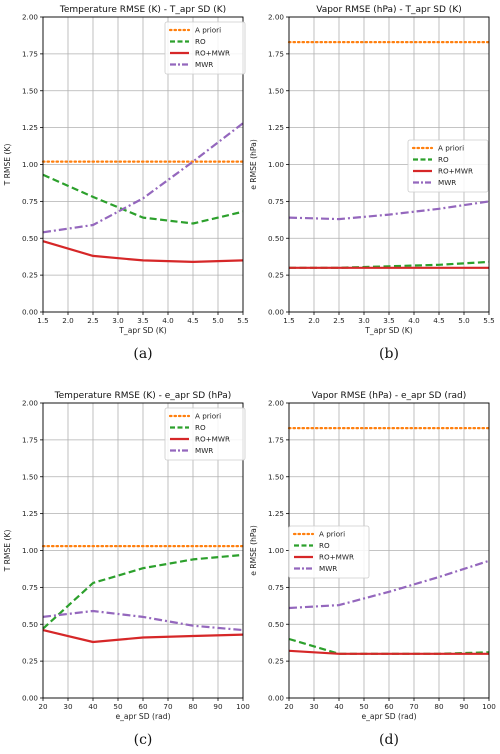 Image resolution: width=500 pixels, height=754 pixels. Describe the element at coordinates (388, 716) in the screenshot. I see `x-axis-label: e_apr SD (rad)` at that location.